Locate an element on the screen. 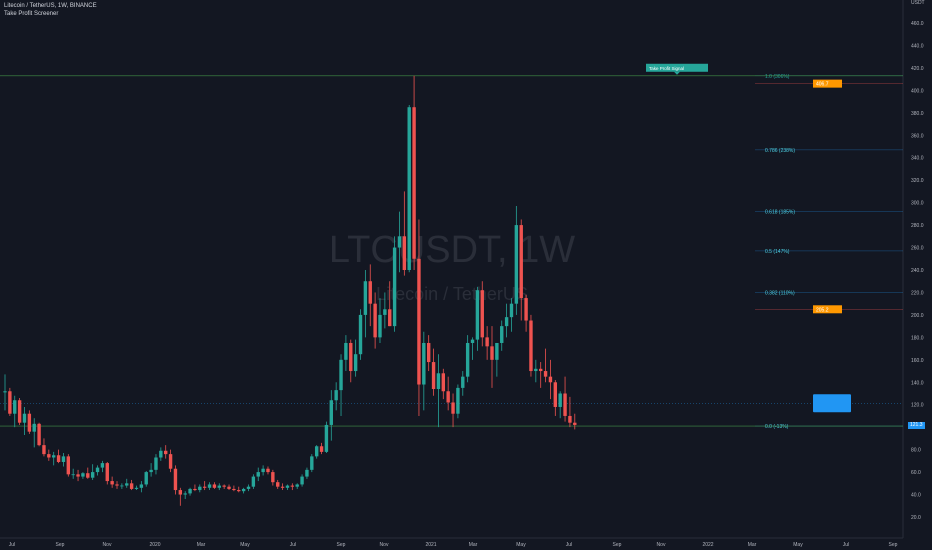  y-tick-label: 240.0 is located at coordinates (917, 271).